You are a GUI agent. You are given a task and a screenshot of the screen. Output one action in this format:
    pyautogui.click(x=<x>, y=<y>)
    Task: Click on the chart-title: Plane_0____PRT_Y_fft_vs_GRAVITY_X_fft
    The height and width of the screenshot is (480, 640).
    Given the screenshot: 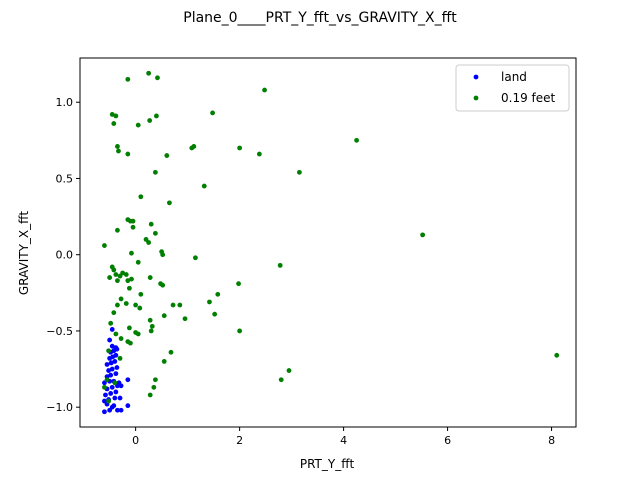 What is the action you would take?
    pyautogui.click(x=320, y=18)
    